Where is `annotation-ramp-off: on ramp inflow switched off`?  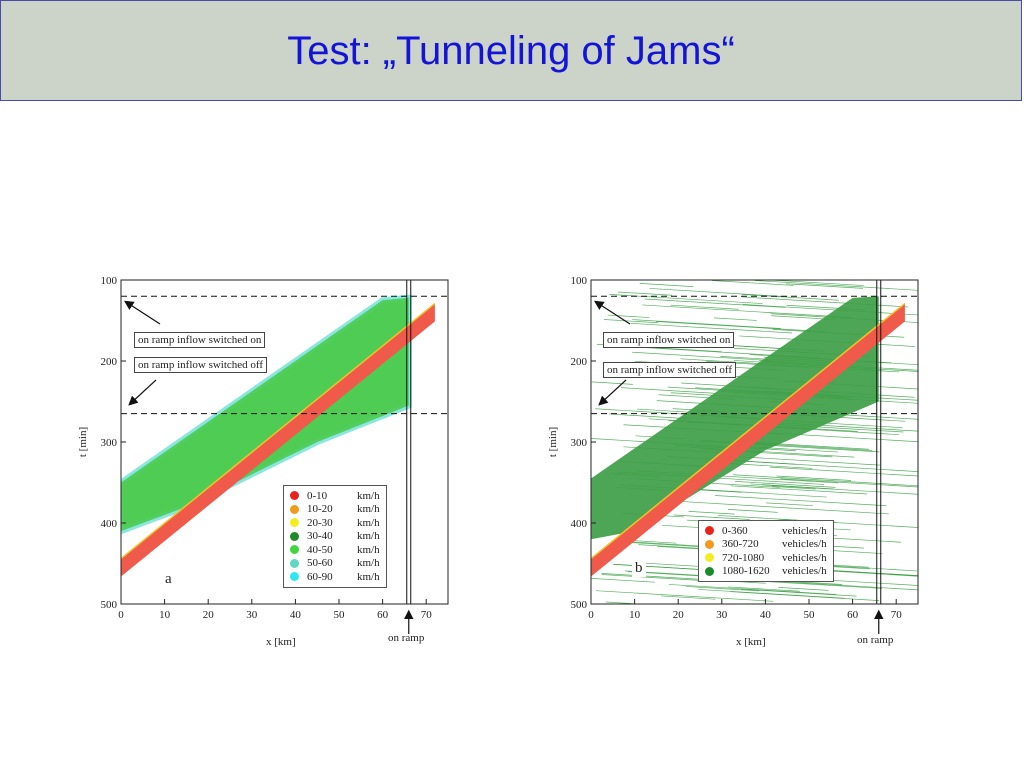 annotation-ramp-off: on ramp inflow switched off is located at coordinates (670, 370).